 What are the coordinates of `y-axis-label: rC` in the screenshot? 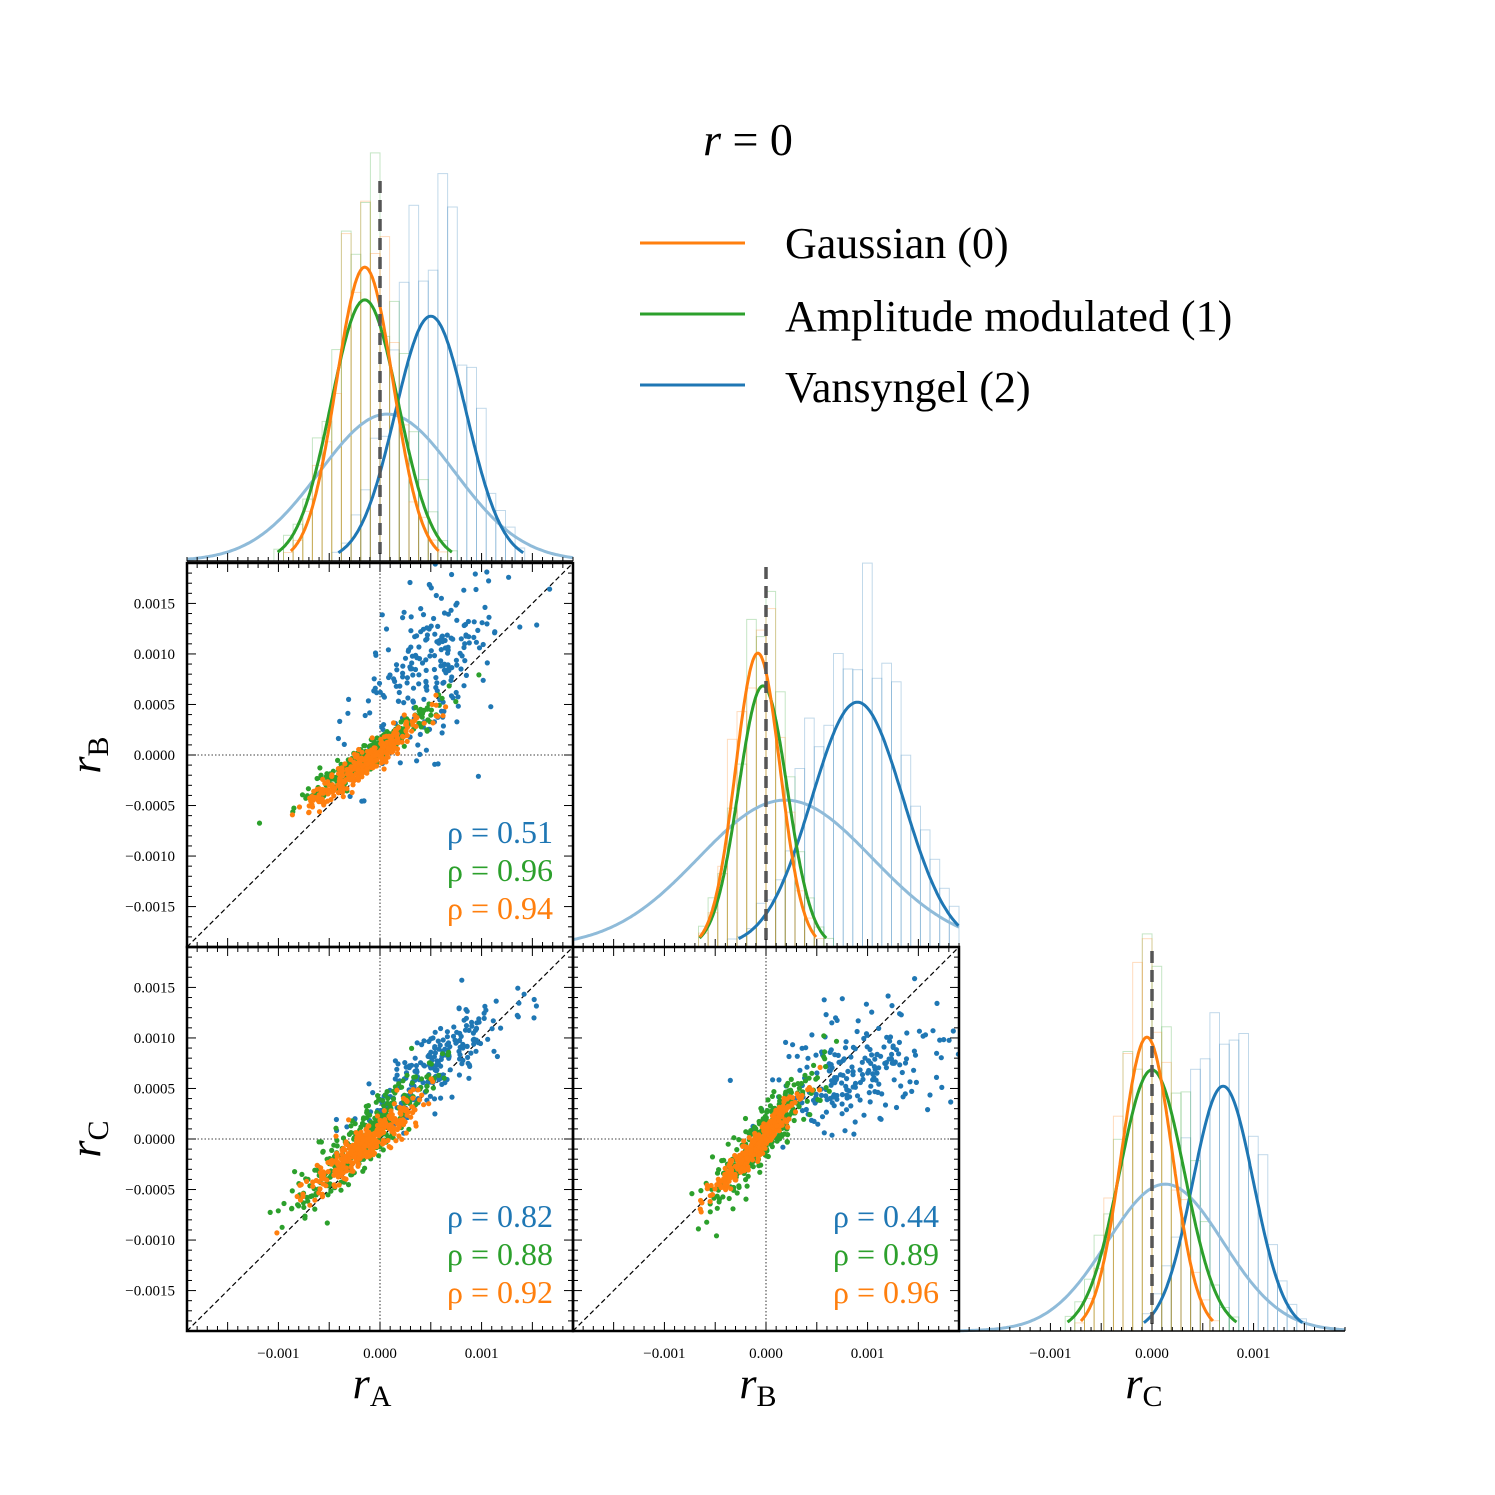 It's located at (88, 1138).